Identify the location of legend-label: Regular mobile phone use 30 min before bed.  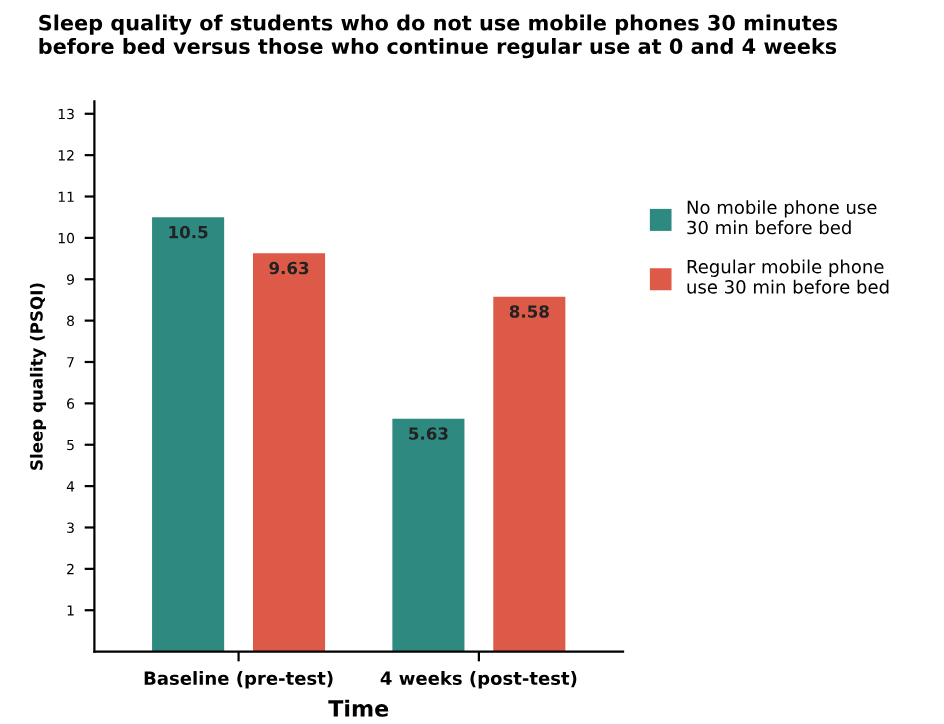
(788, 276).